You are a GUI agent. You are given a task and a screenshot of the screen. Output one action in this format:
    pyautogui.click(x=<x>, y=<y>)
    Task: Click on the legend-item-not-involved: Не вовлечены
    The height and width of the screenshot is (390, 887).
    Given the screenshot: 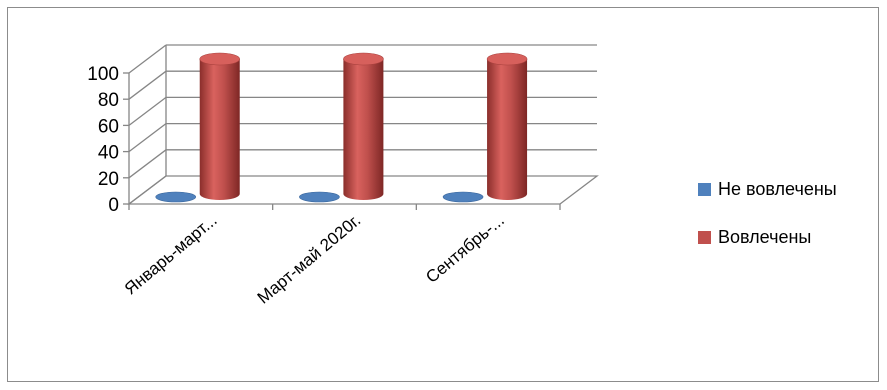 What is the action you would take?
    pyautogui.click(x=767, y=189)
    